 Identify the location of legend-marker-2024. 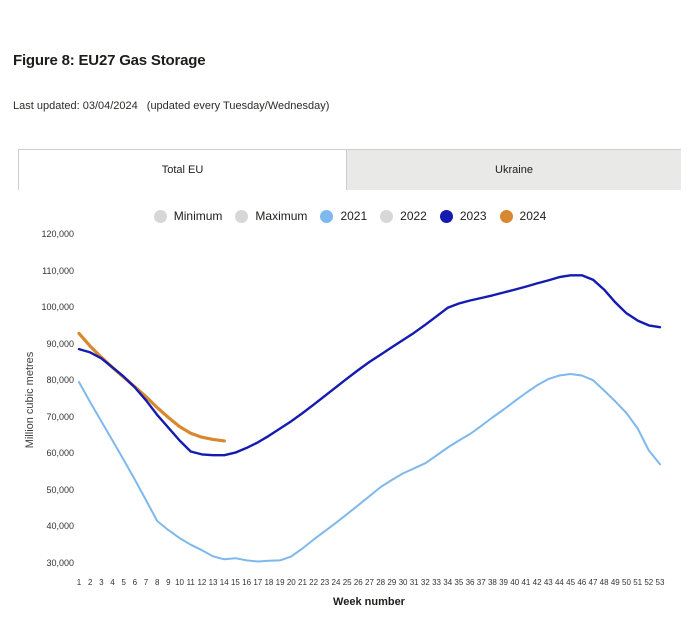
(506, 216).